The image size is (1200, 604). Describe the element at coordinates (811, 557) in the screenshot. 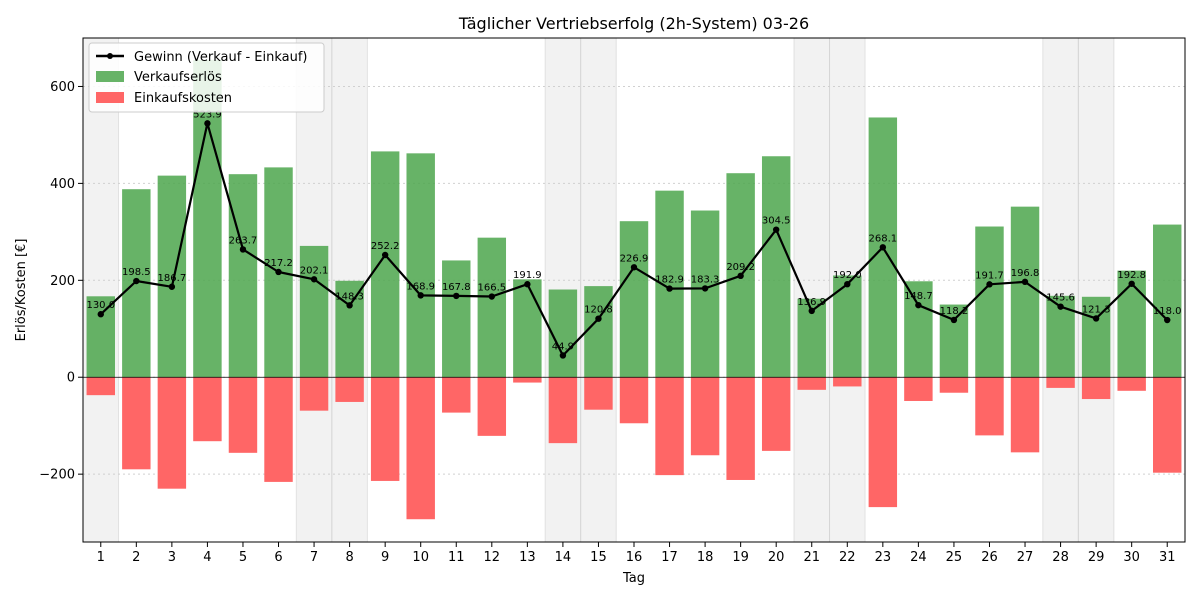

I see `x-tick-label: 21` at that location.